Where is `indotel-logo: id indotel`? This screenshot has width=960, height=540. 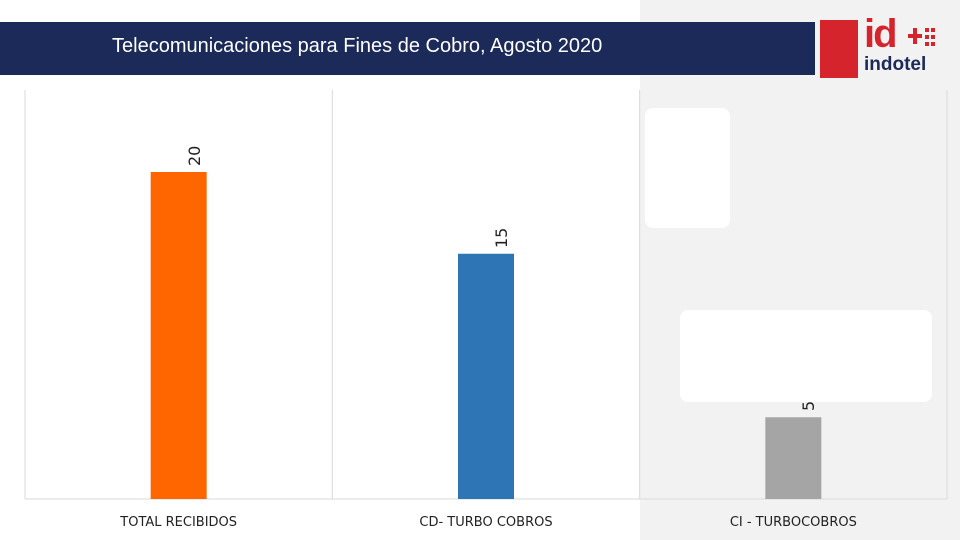 indotel-logo: id indotel is located at coordinates (882, 45).